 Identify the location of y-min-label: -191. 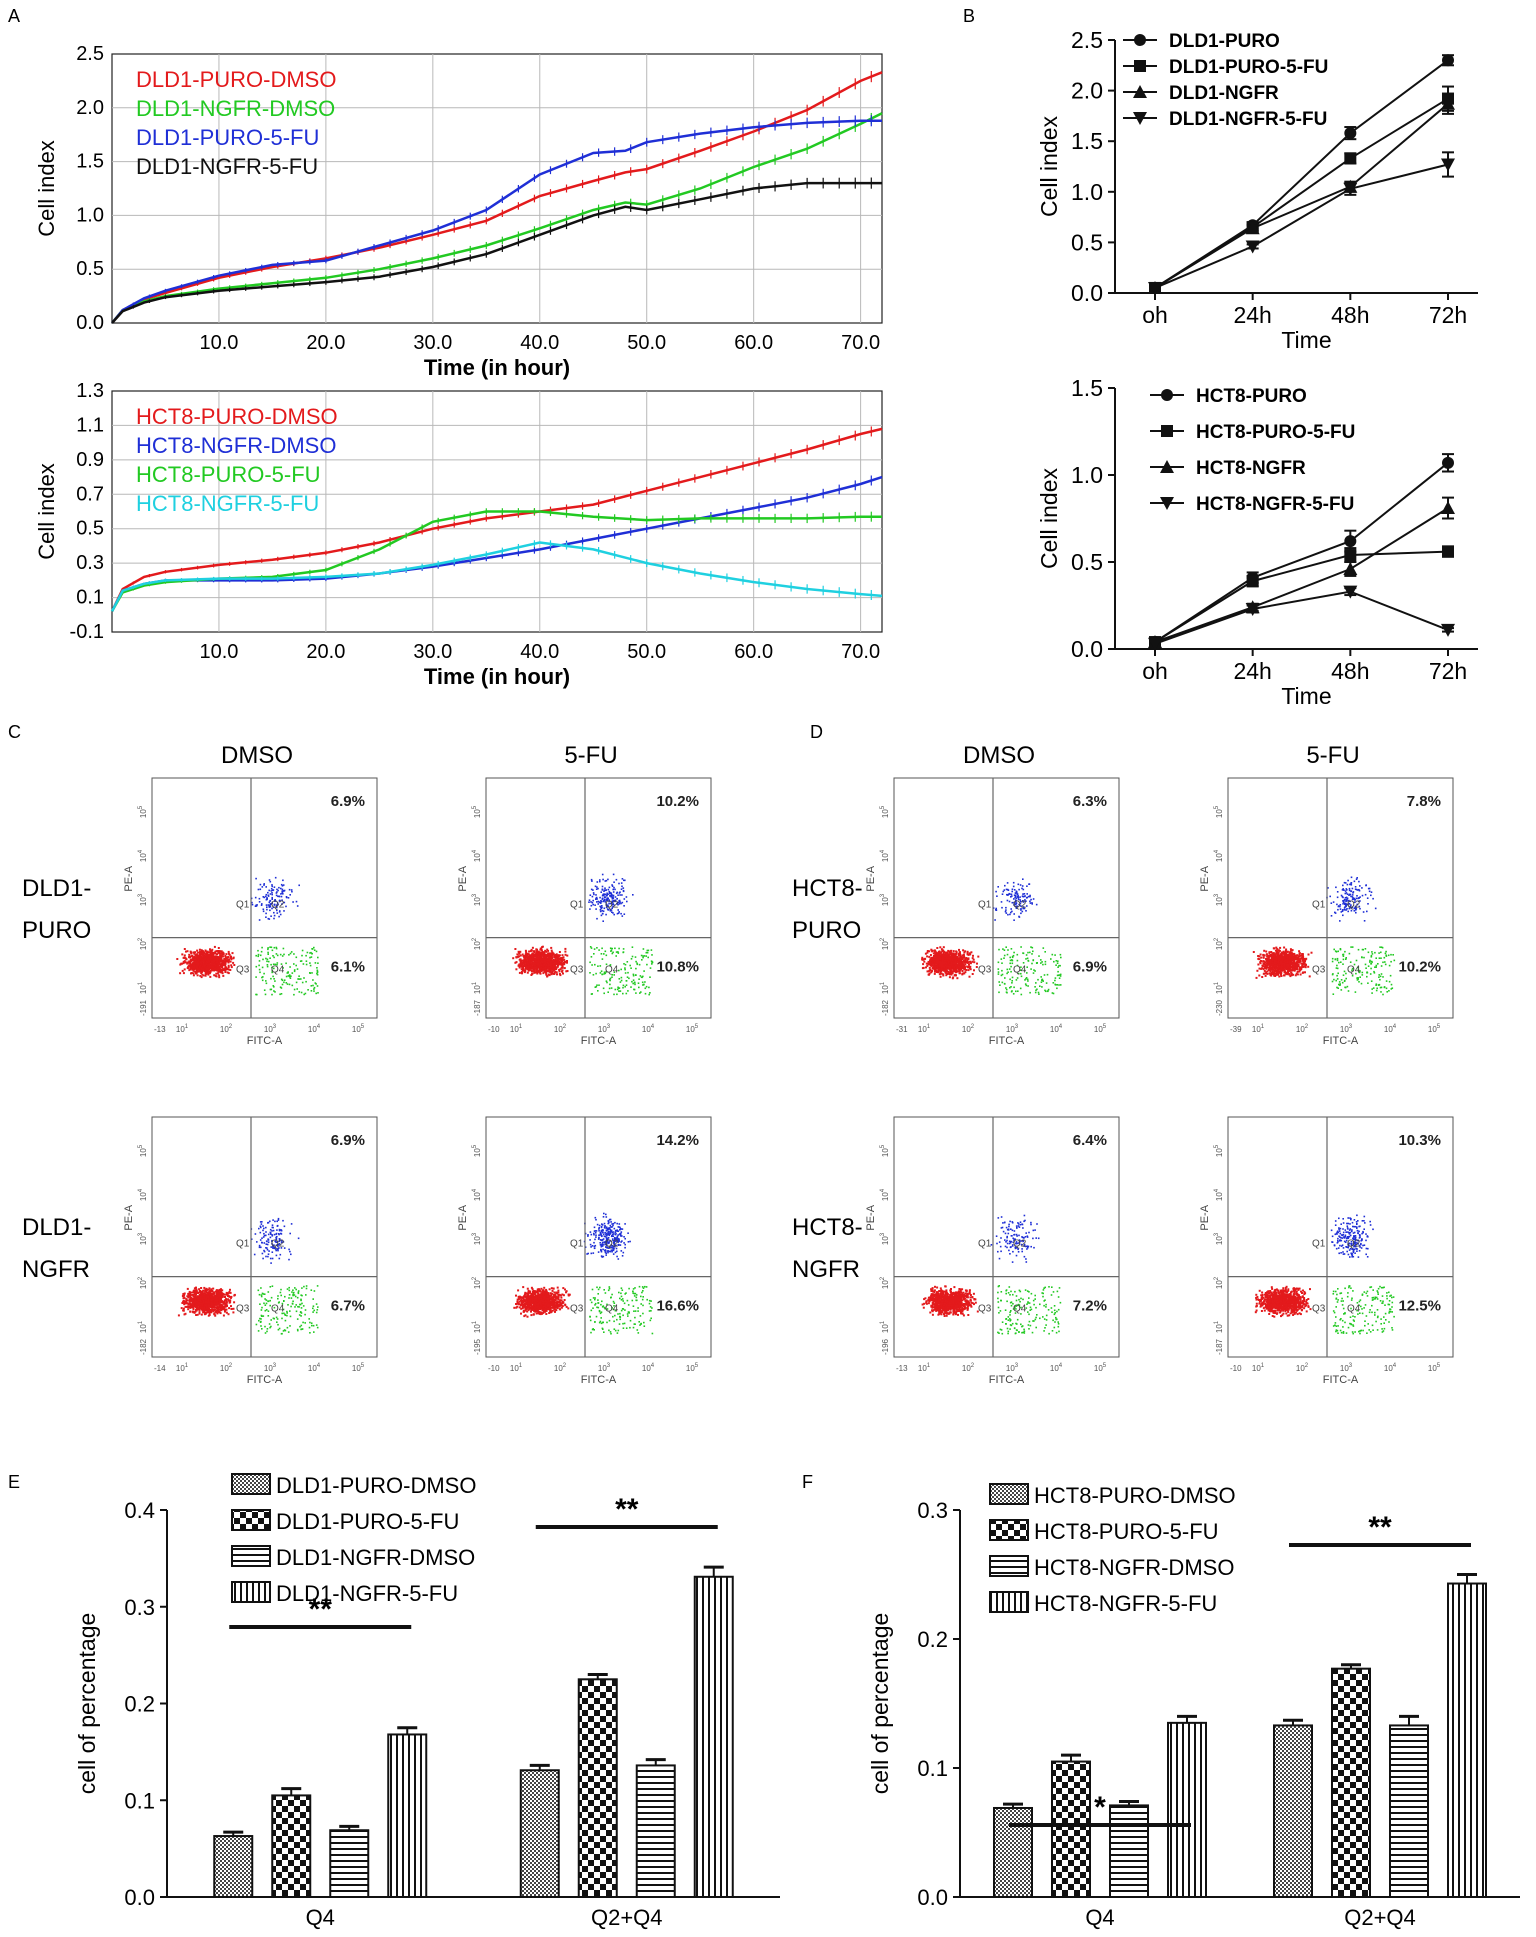
(143, 1007).